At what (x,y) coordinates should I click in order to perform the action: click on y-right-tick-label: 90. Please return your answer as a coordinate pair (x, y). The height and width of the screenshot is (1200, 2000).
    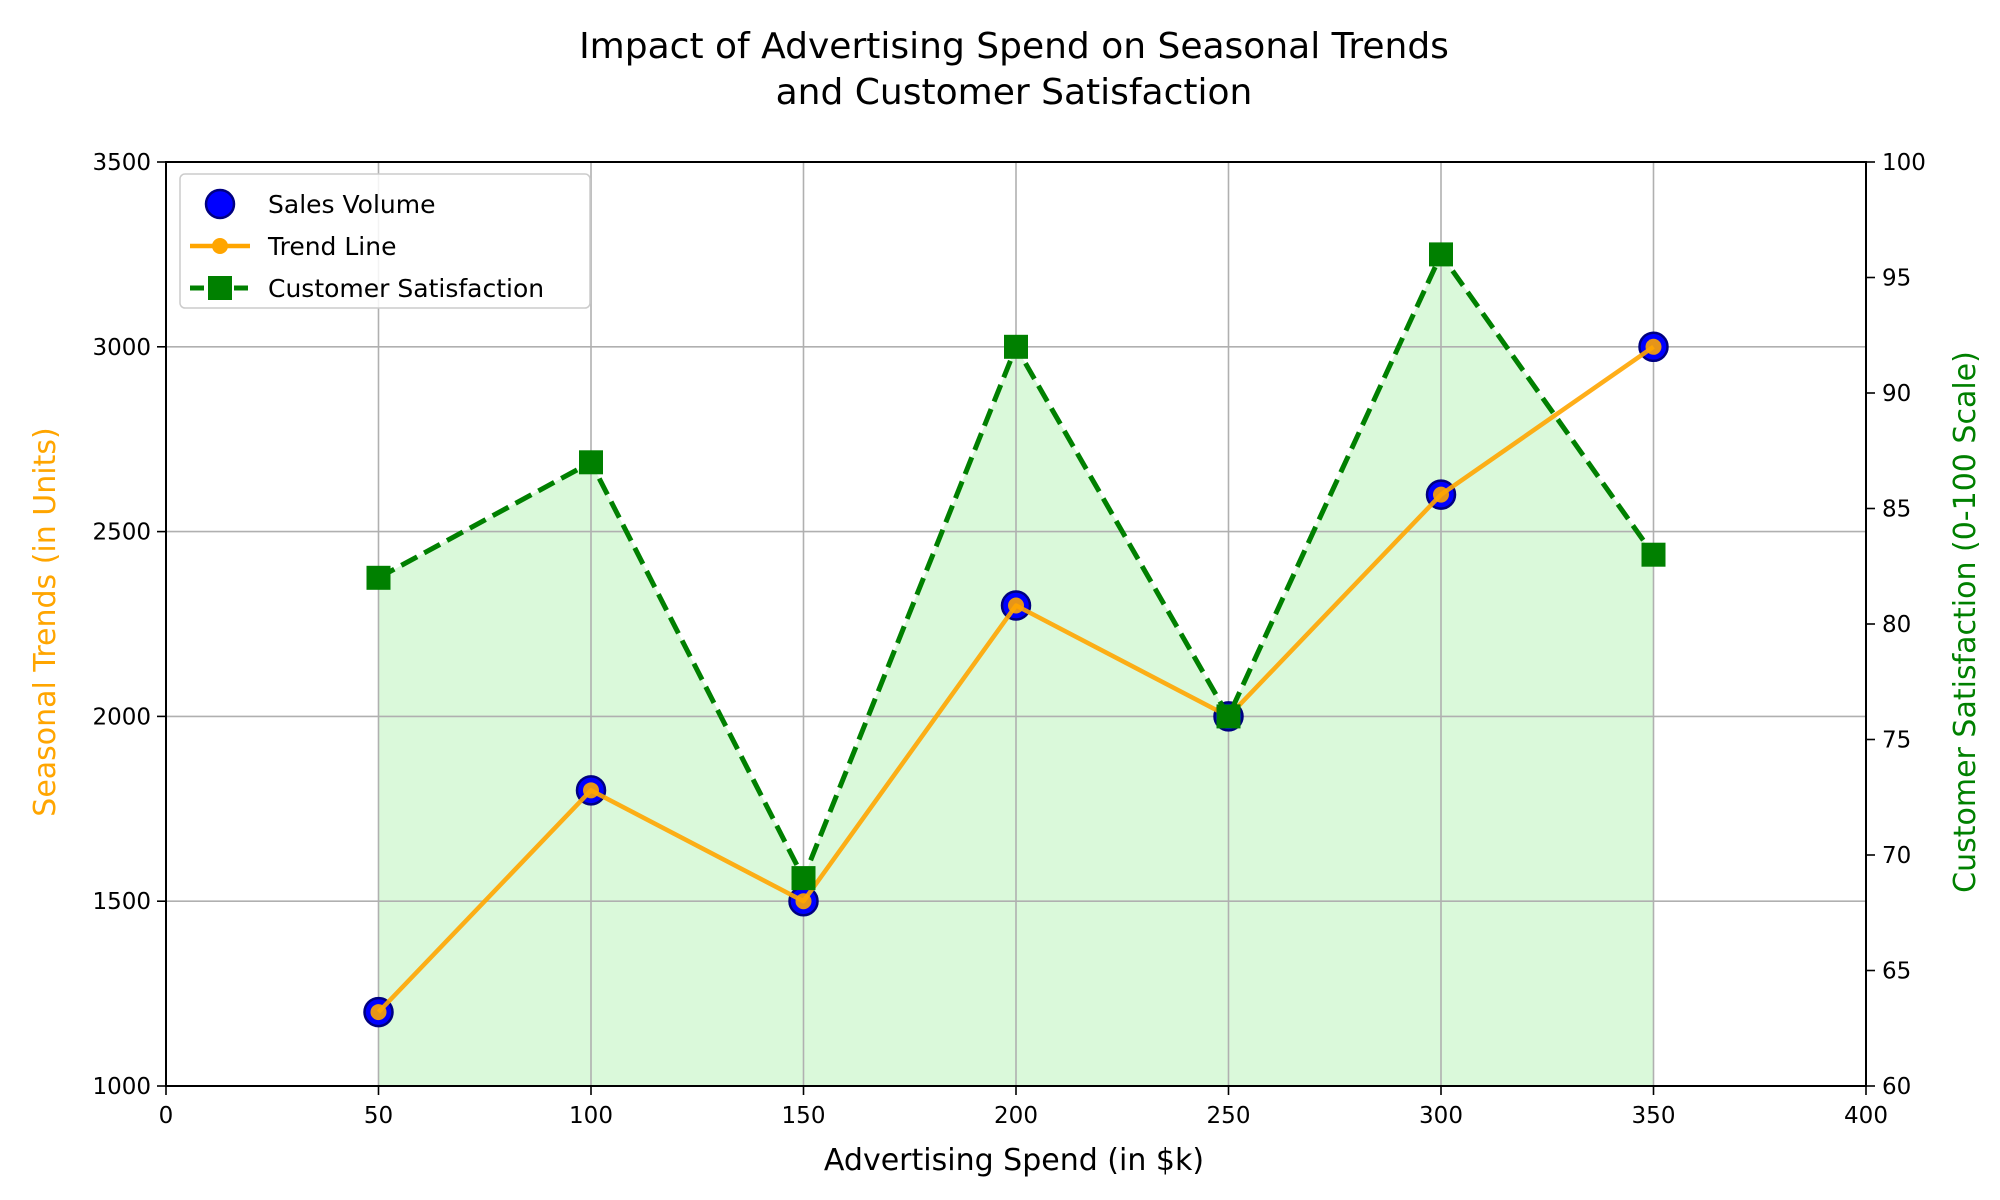
    Looking at the image, I should click on (1896, 394).